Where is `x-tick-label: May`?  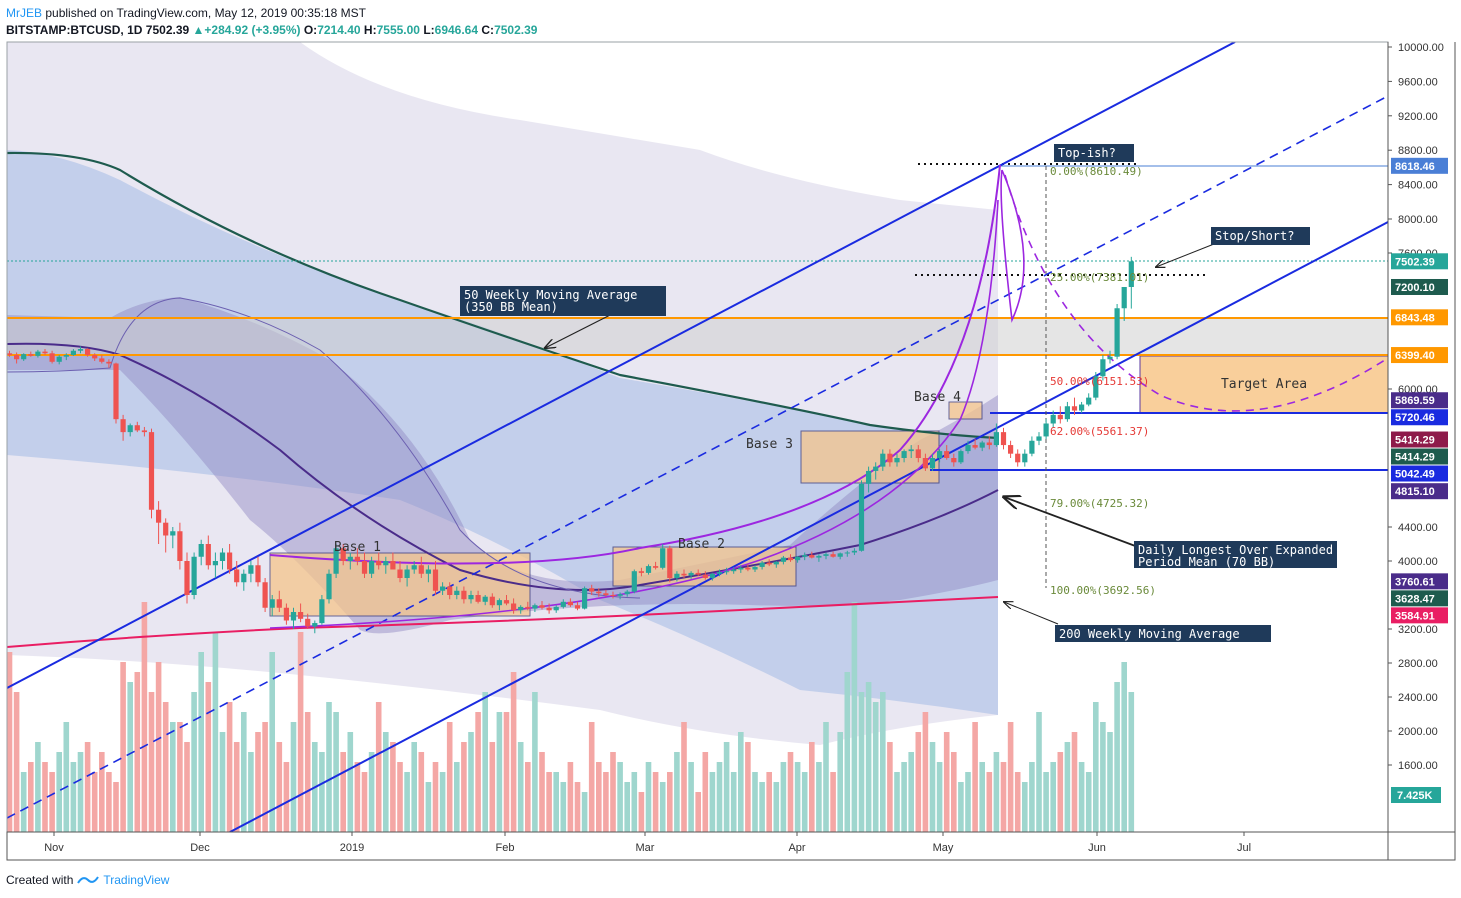 x-tick-label: May is located at coordinates (943, 848).